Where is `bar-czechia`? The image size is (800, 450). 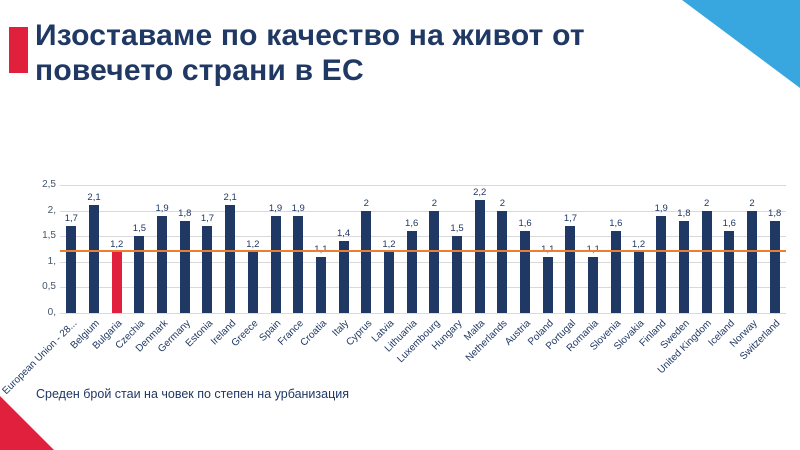
bar-czechia is located at coordinates (139, 274).